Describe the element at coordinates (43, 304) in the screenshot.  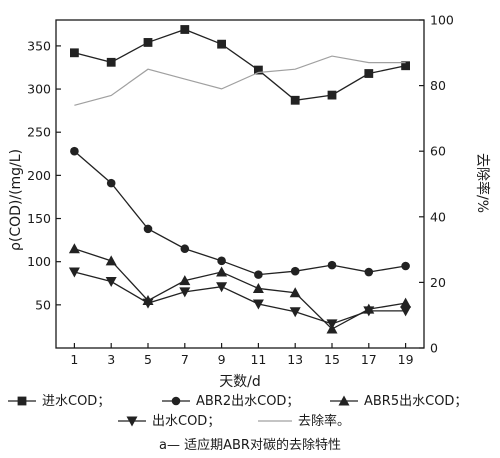
I see `y-left-tick-label: 50` at that location.